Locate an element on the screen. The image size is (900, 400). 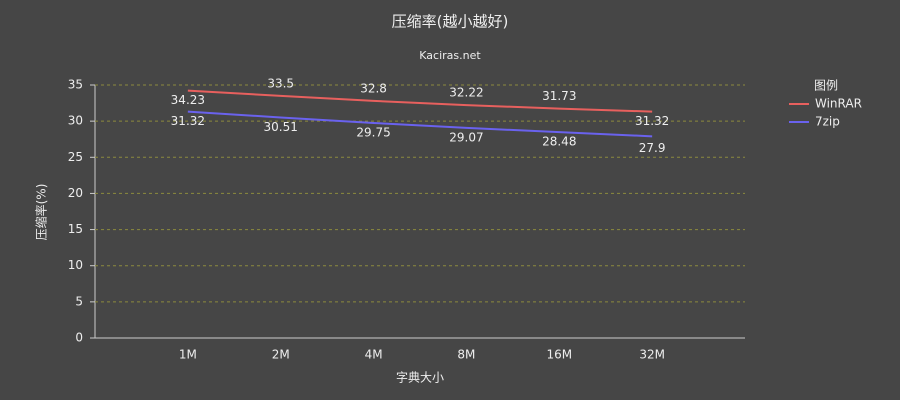
x-tick-label: 32M is located at coordinates (652, 355).